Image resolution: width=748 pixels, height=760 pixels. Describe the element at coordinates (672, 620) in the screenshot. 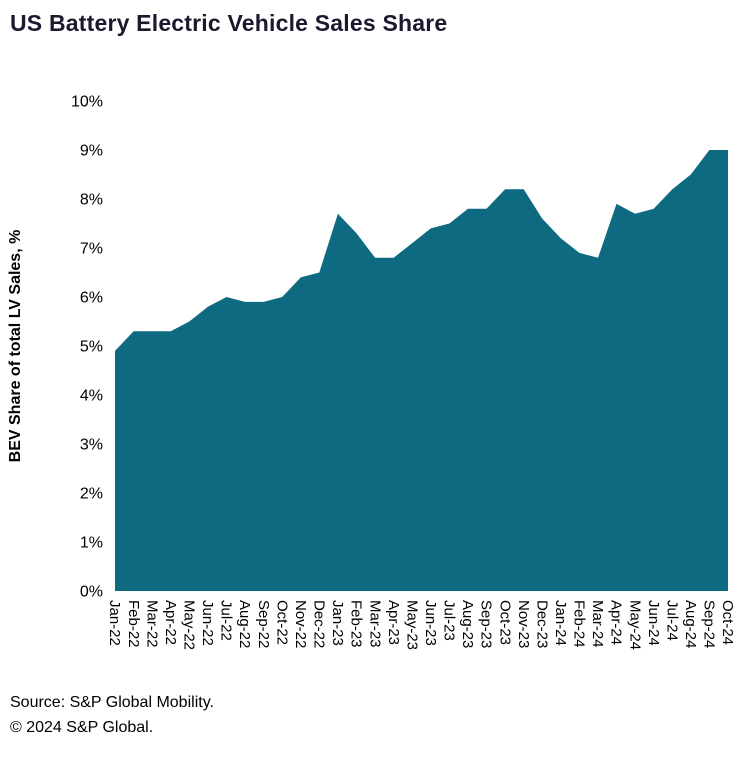

I see `x-axis-tick-label: Jul-24` at that location.